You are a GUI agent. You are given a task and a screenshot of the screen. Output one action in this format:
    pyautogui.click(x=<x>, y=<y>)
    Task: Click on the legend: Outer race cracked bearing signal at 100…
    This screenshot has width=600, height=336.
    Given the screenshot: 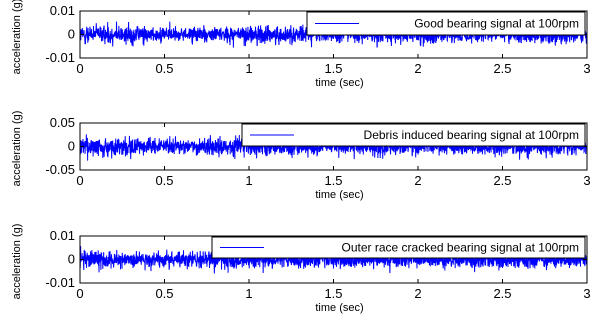 What is the action you would take?
    pyautogui.click(x=398, y=247)
    